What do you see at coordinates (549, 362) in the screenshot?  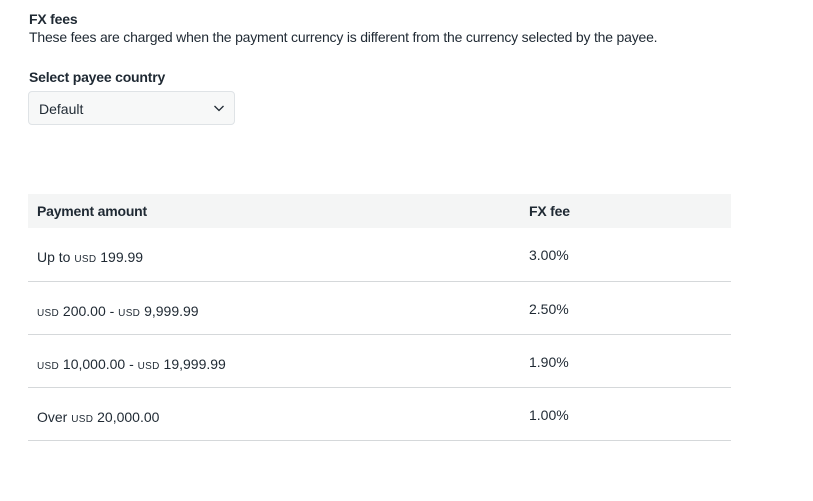 I see `fx-fee-cell: 1.90%` at bounding box center [549, 362].